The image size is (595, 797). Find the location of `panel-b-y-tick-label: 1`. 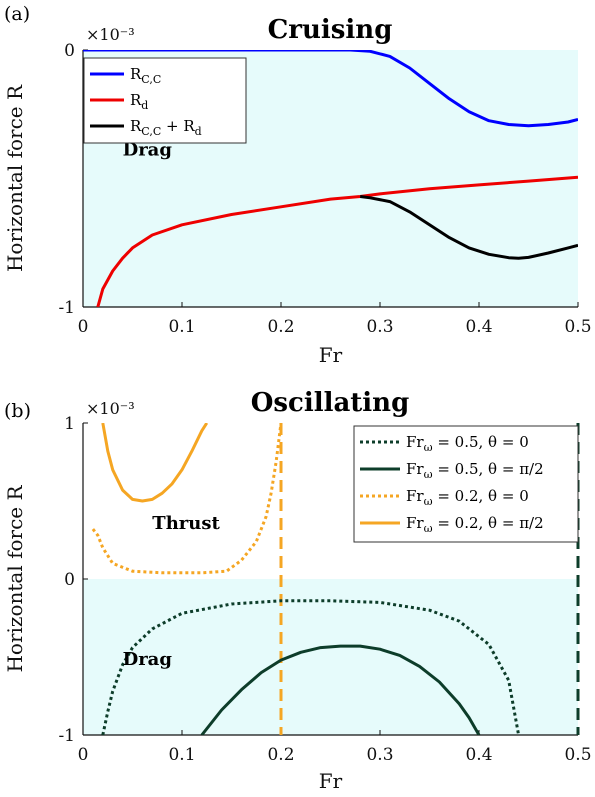

panel-b-y-tick-label: 1 is located at coordinates (69, 424).